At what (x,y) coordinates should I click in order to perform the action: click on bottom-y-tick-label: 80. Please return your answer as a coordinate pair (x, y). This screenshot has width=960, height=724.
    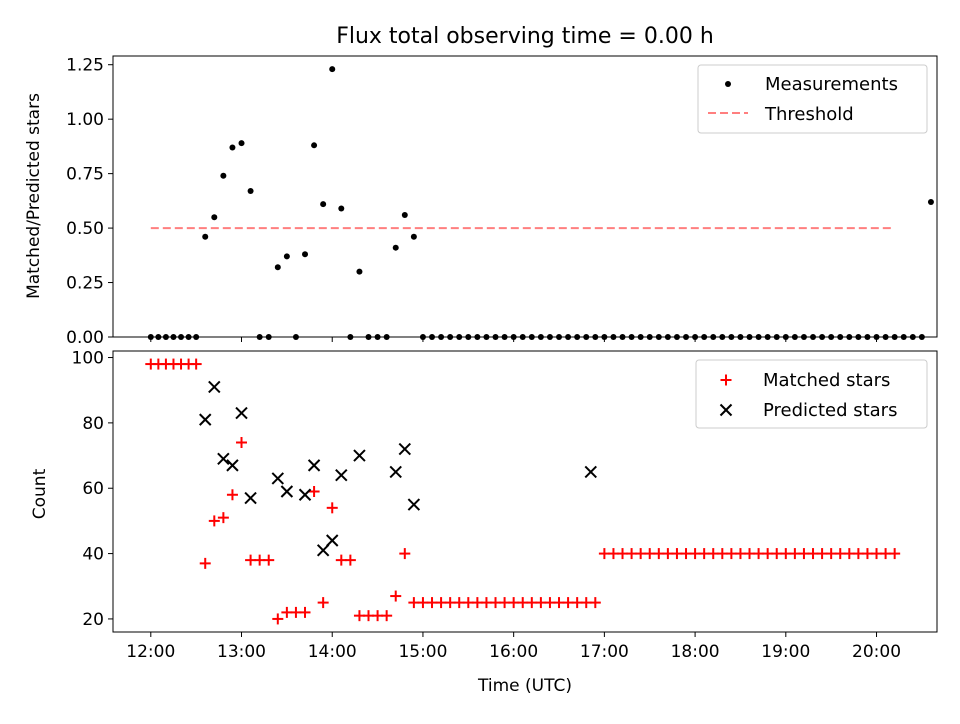
    Looking at the image, I should click on (93, 424).